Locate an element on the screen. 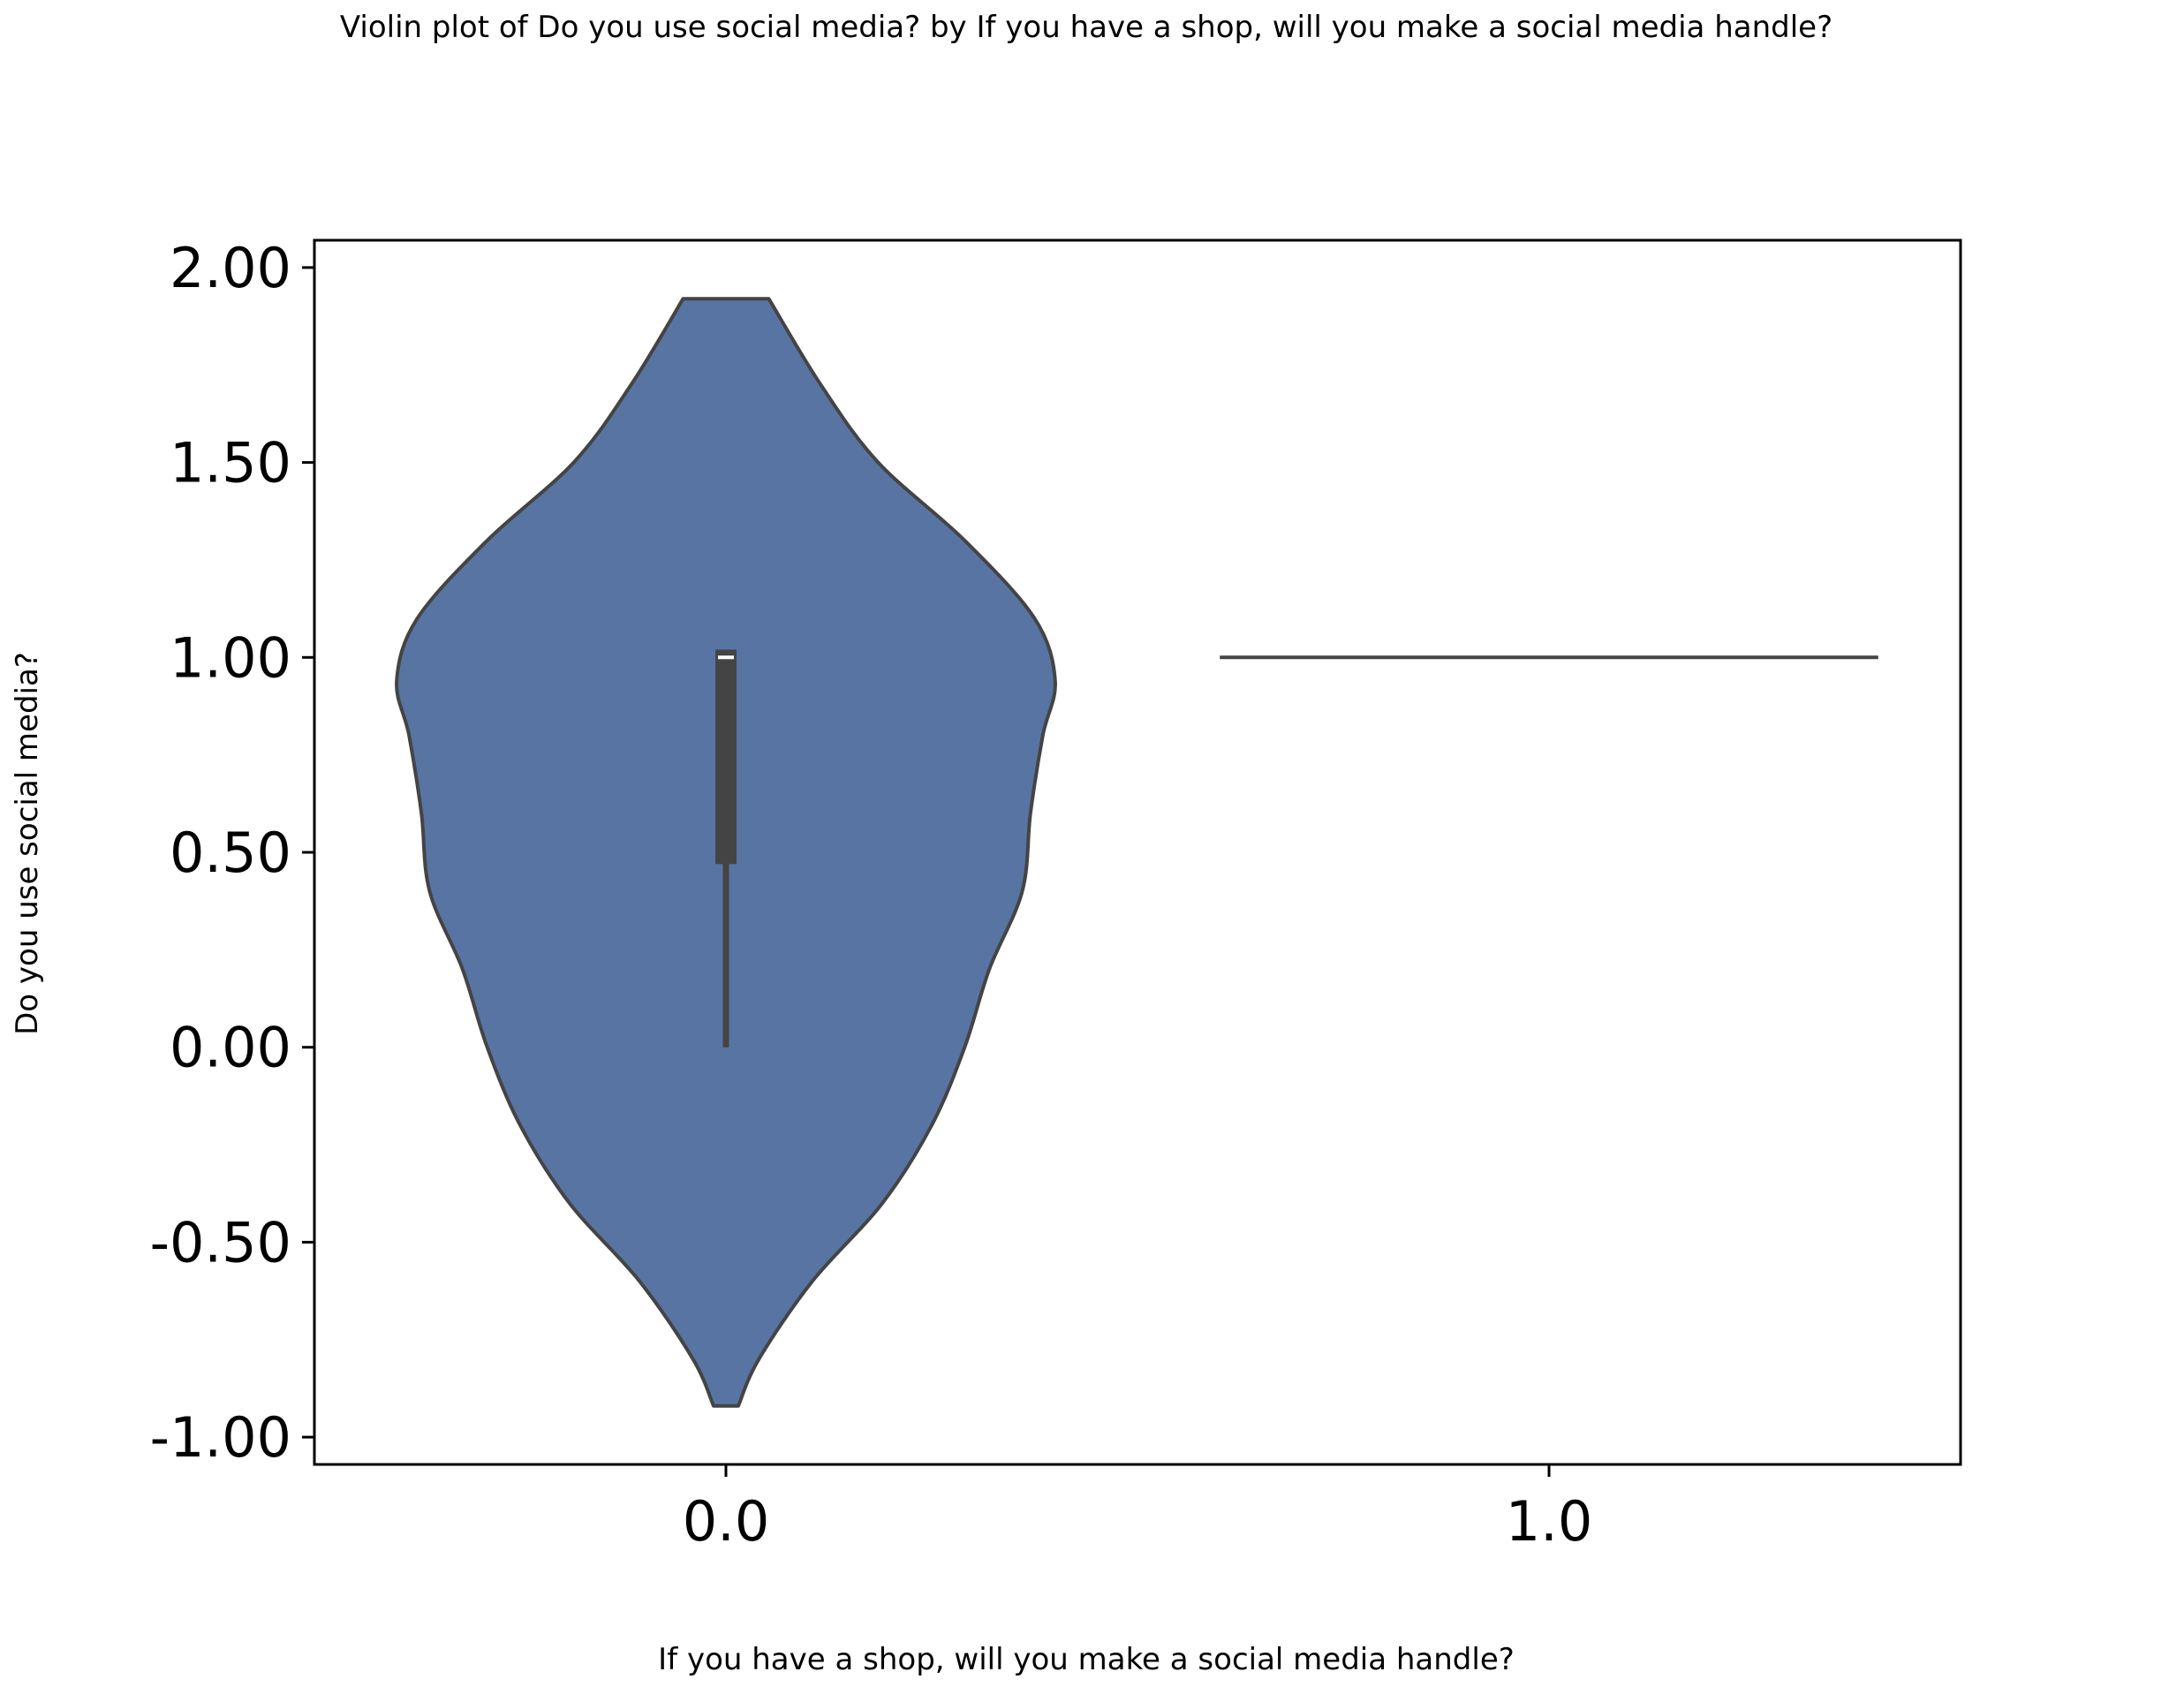  y-axis: -1.00 -0.50 0.00 0.50 1.00 1.50 2.00 is located at coordinates (232, 853).